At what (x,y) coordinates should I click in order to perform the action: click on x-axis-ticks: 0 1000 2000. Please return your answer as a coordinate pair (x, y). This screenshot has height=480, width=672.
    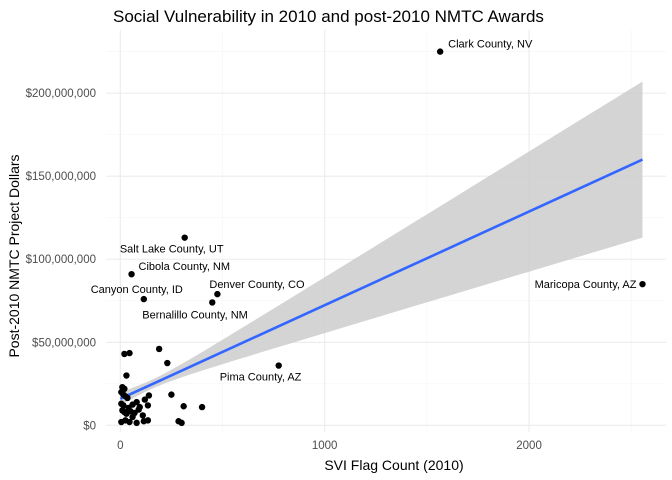
    Looking at the image, I should click on (329, 446).